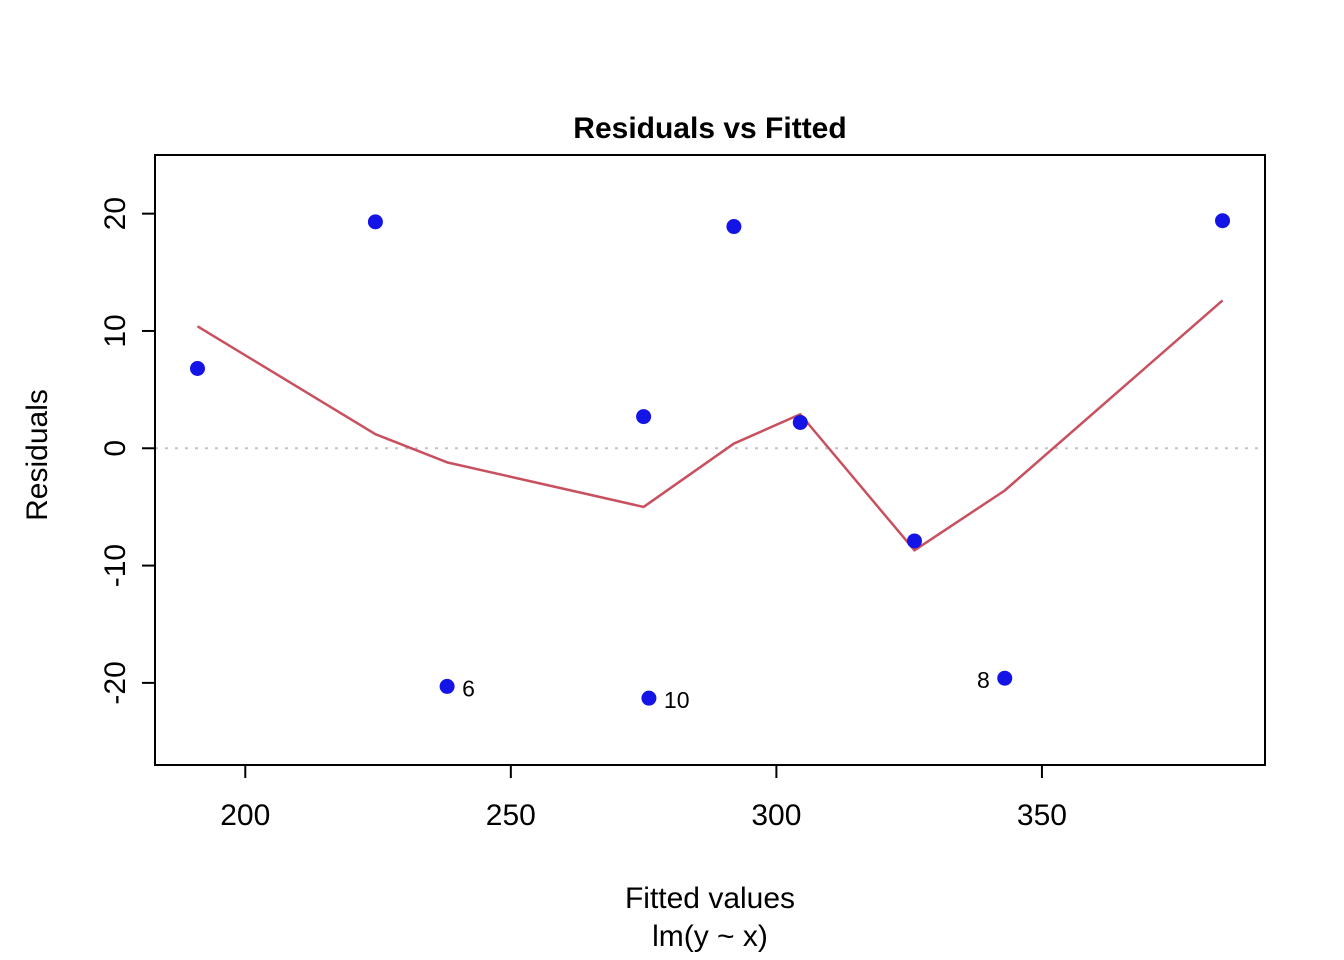  What do you see at coordinates (468, 688) in the screenshot?
I see `point-label: 6` at bounding box center [468, 688].